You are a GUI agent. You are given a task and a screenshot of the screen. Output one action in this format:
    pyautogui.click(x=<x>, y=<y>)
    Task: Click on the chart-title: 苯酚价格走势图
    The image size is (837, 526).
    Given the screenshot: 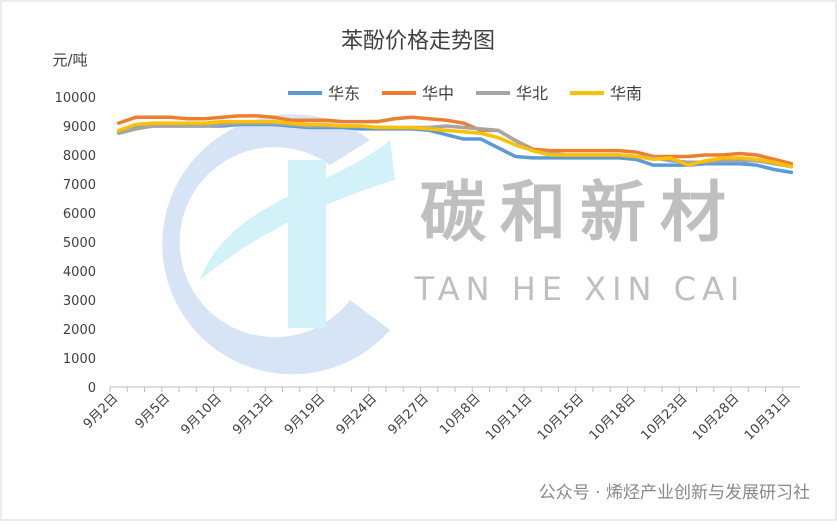 What is the action you would take?
    pyautogui.click(x=418, y=41)
    